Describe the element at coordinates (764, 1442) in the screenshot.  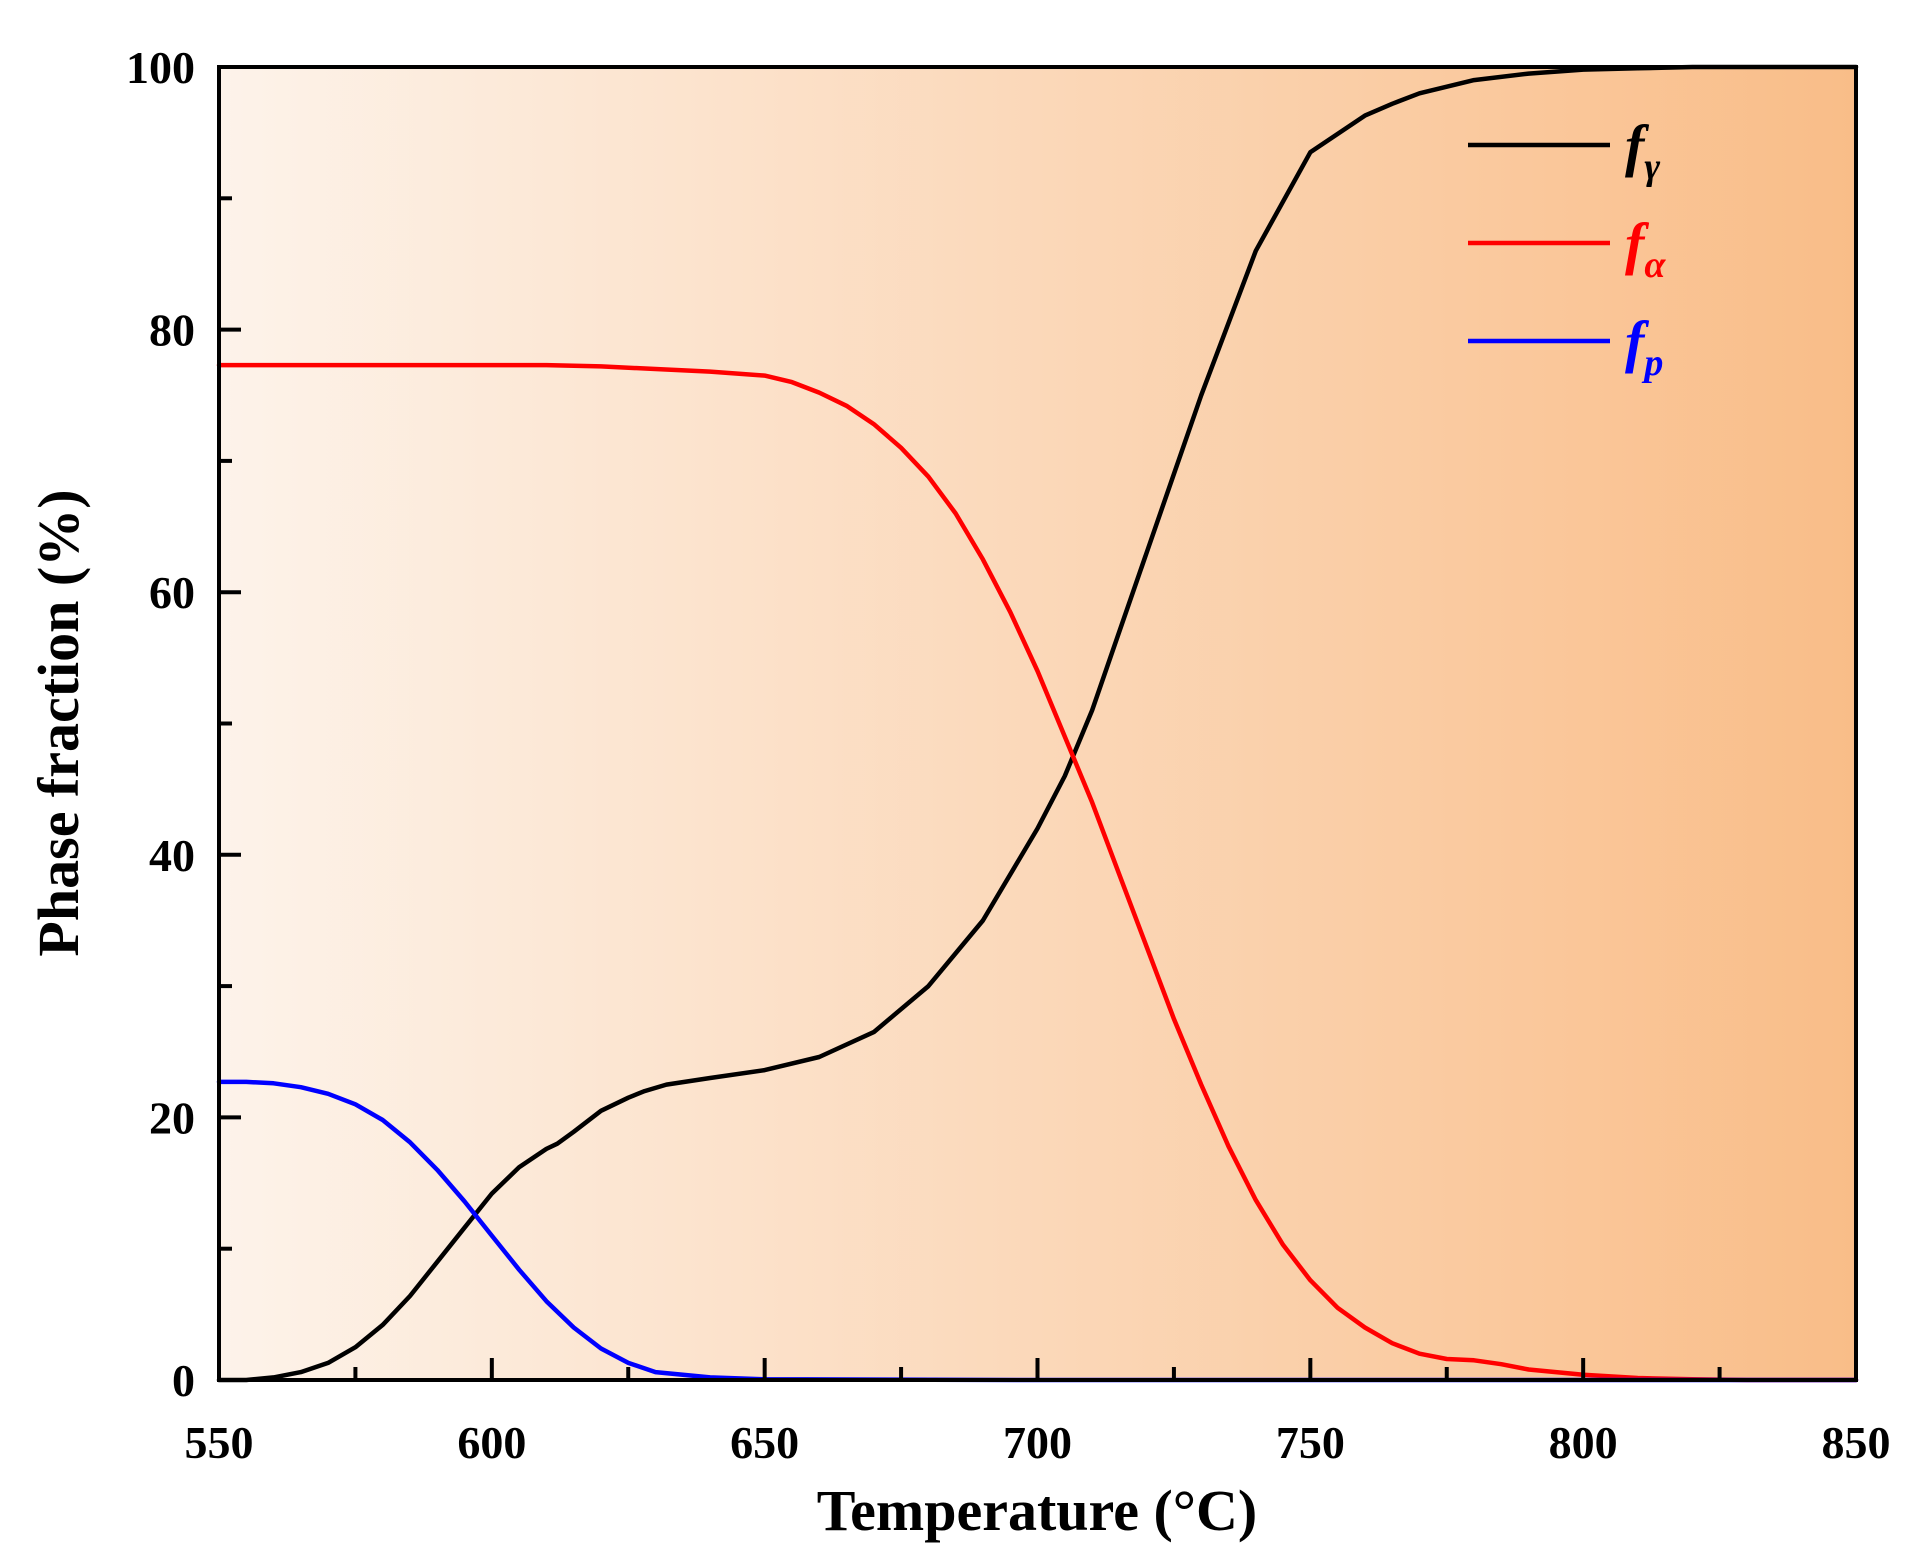
I see `x-tick-label: 650` at that location.